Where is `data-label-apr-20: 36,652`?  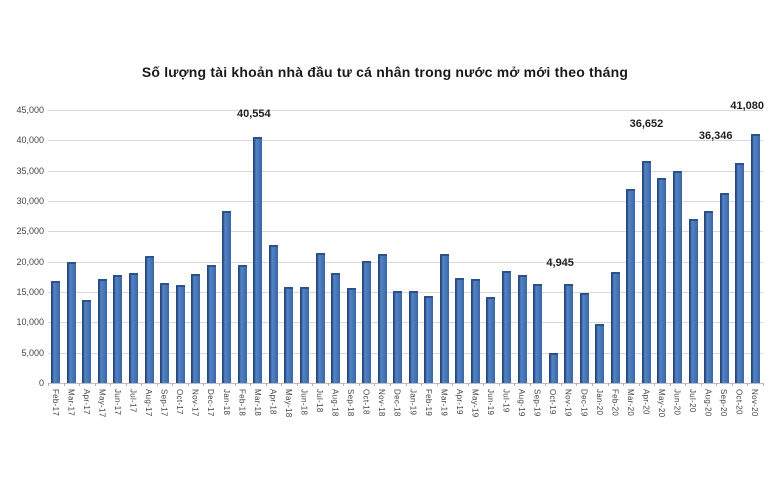
data-label-apr-20: 36,652 is located at coordinates (646, 123).